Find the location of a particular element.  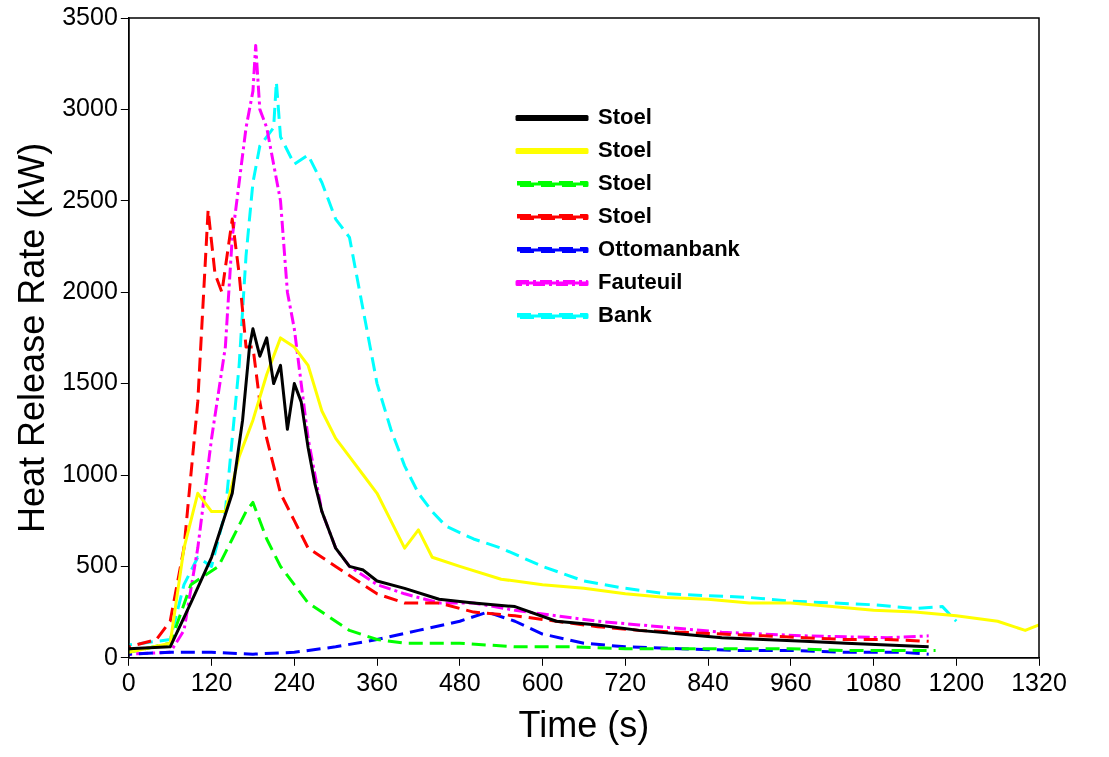

y-tick-label: 3000 is located at coordinates (90, 107).